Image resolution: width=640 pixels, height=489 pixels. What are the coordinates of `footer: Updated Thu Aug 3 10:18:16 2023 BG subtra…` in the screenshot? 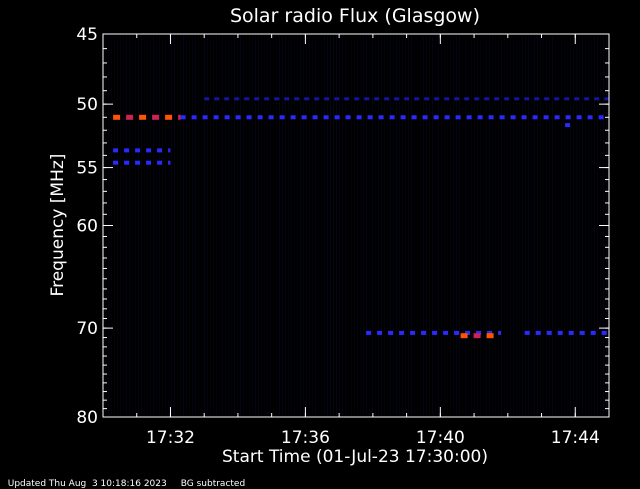 It's located at (130, 479).